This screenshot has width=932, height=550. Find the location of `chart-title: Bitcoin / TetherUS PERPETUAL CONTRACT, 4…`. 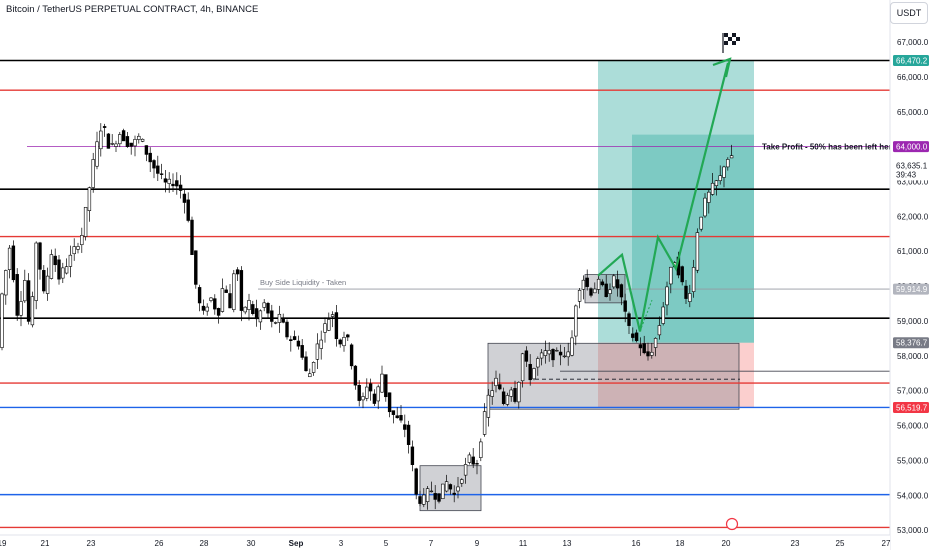

chart-title: Bitcoin / TetherUS PERPETUAL CONTRACT, 4… is located at coordinates (132, 9).